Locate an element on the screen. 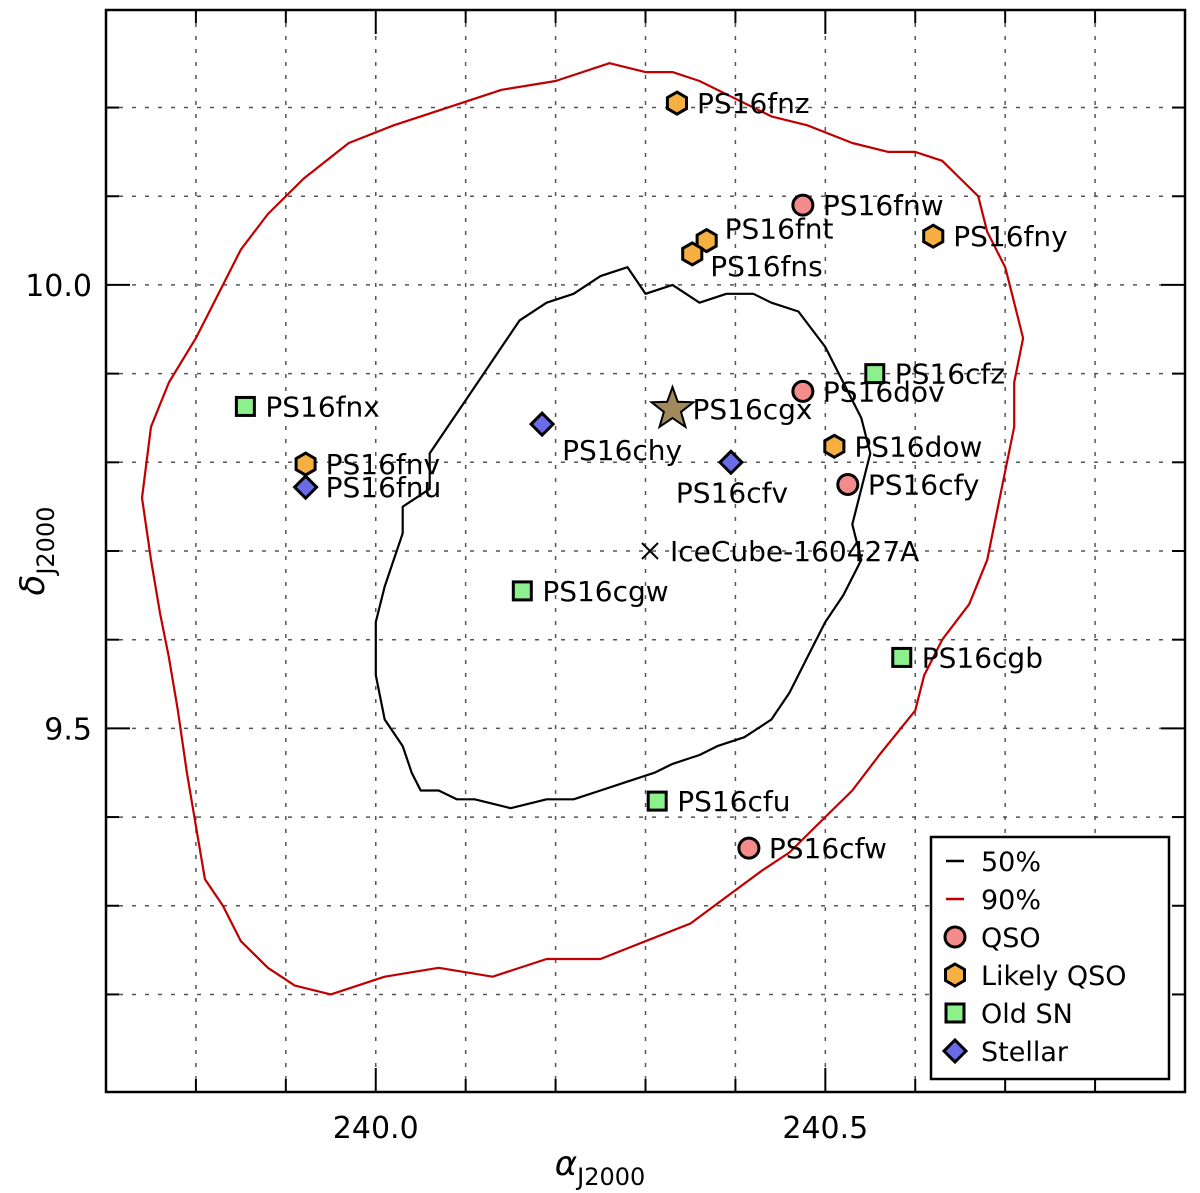 The image size is (1200, 1193). marker-PS16dow is located at coordinates (834, 446).